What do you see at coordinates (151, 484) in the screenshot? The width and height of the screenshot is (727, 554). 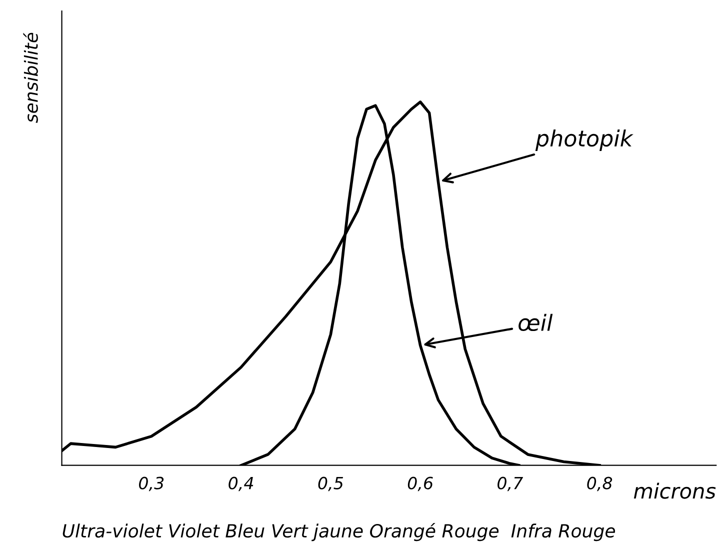 I see `x-tick-label: 0,3` at bounding box center [151, 484].